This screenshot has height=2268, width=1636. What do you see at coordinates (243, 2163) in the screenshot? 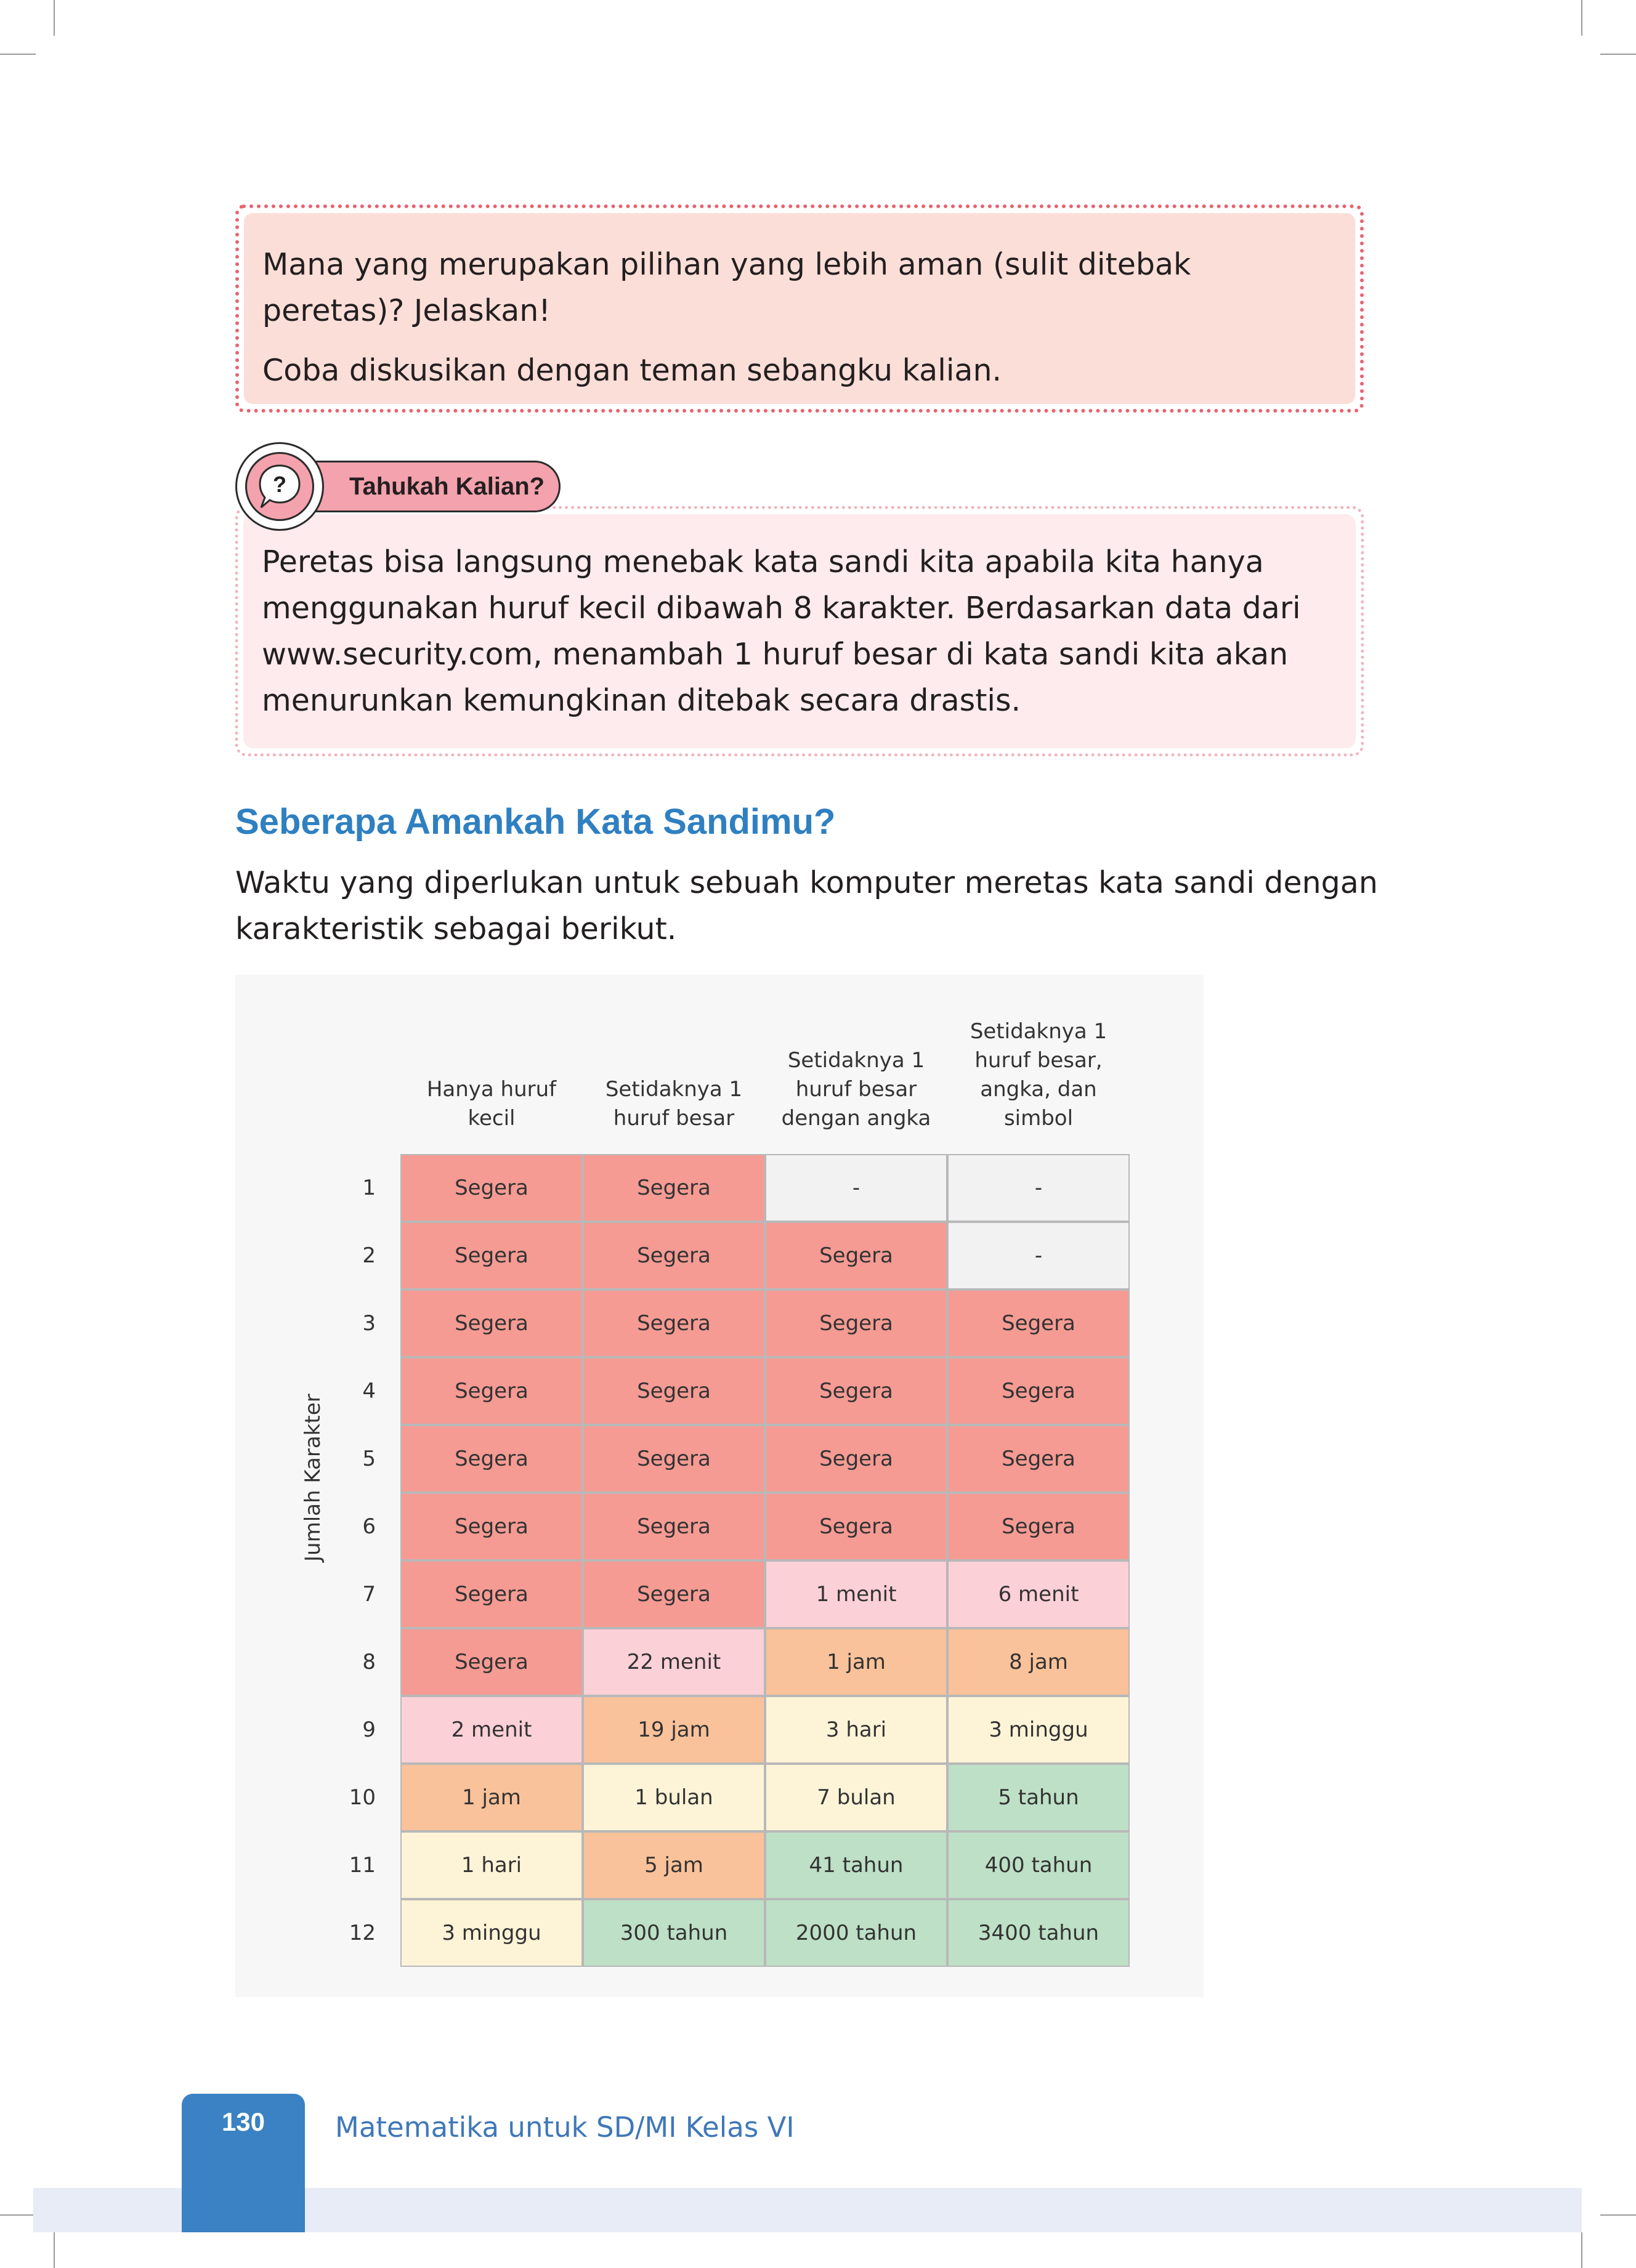
I see `page-number-tab` at bounding box center [243, 2163].